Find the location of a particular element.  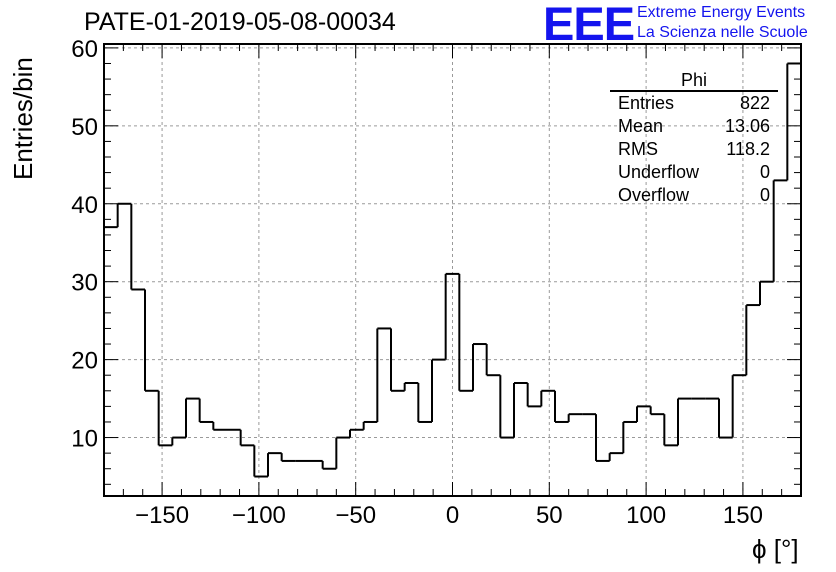

x-tick-label: 150 is located at coordinates (743, 515).